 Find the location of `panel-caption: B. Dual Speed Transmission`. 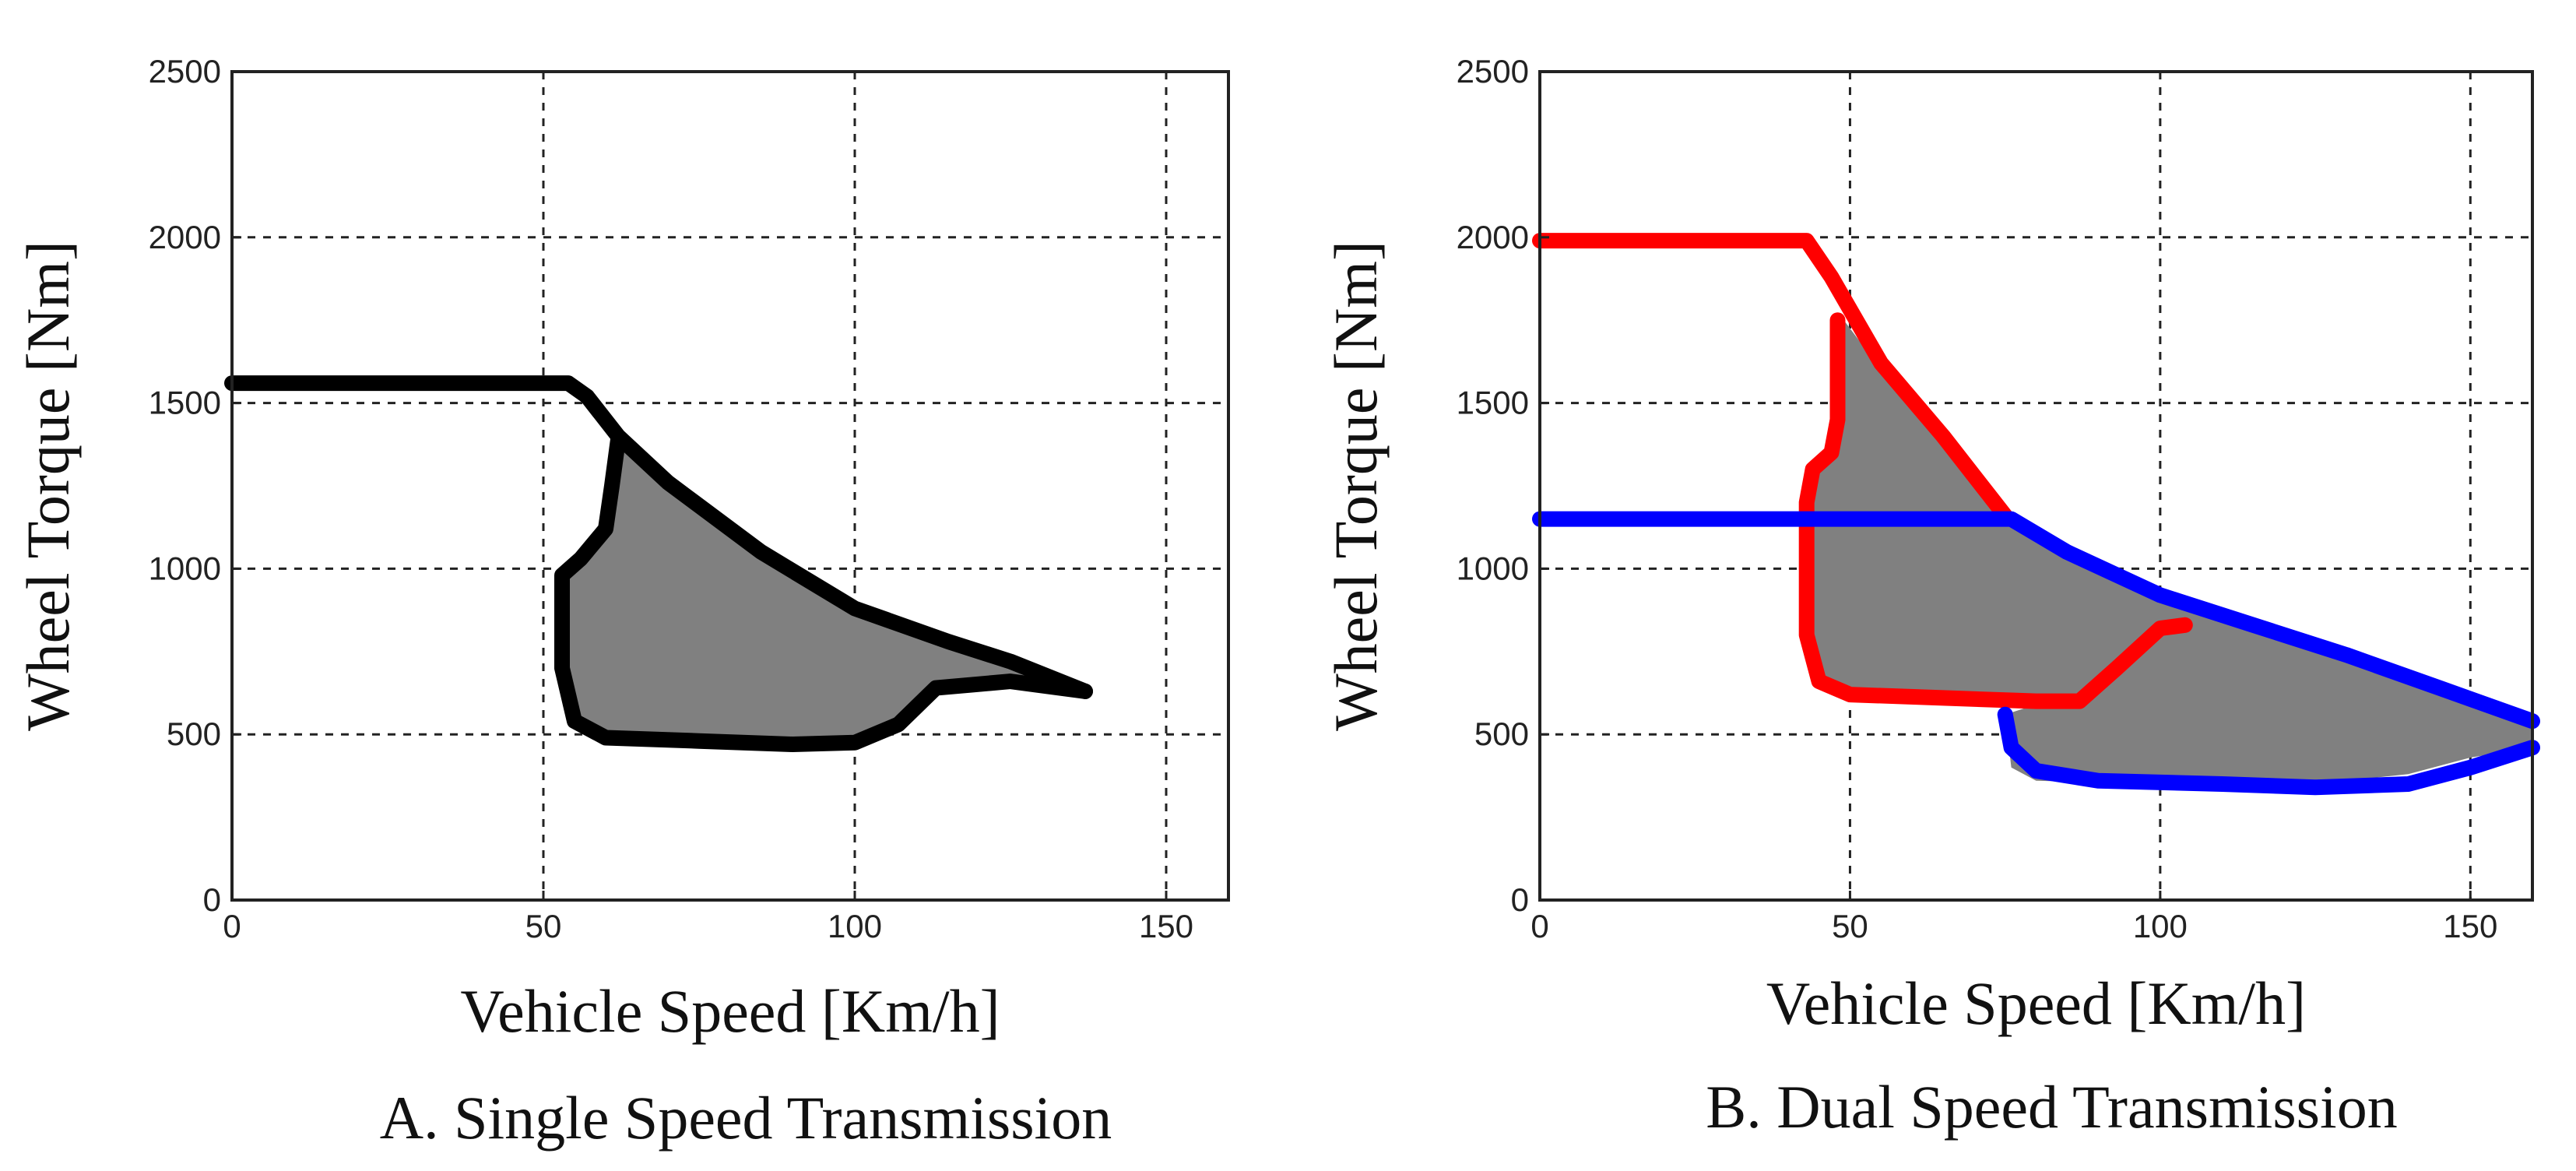

panel-caption: B. Dual Speed Transmission is located at coordinates (2051, 1107).